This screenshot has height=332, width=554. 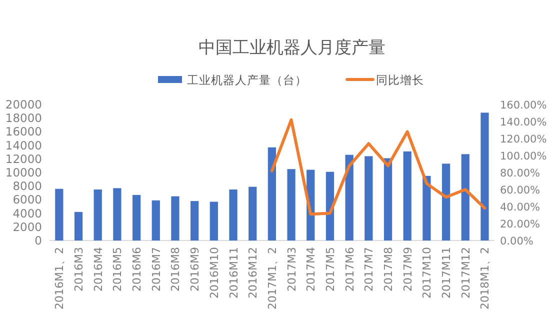 What do you see at coordinates (330, 269) in the screenshot?
I see `x-tick-label: 2017M5` at bounding box center [330, 269].